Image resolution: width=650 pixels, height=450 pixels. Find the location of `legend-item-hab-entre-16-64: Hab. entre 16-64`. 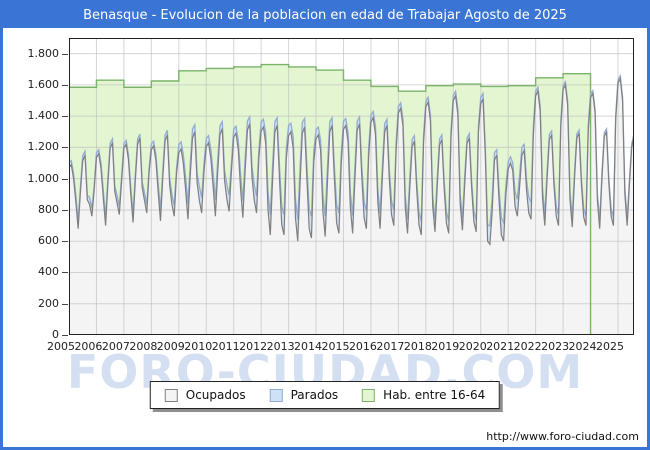

legend-item-hab-entre-16-64: Hab. entre 16-64 is located at coordinates (423, 395).